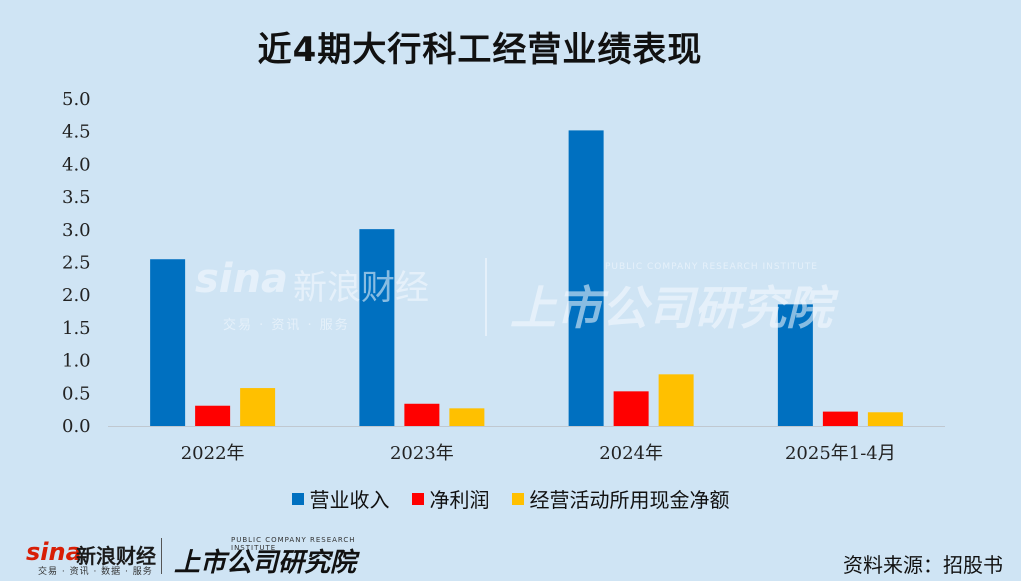 The height and width of the screenshot is (581, 1021). I want to click on y-tick-label: 1.0, so click(76, 361).